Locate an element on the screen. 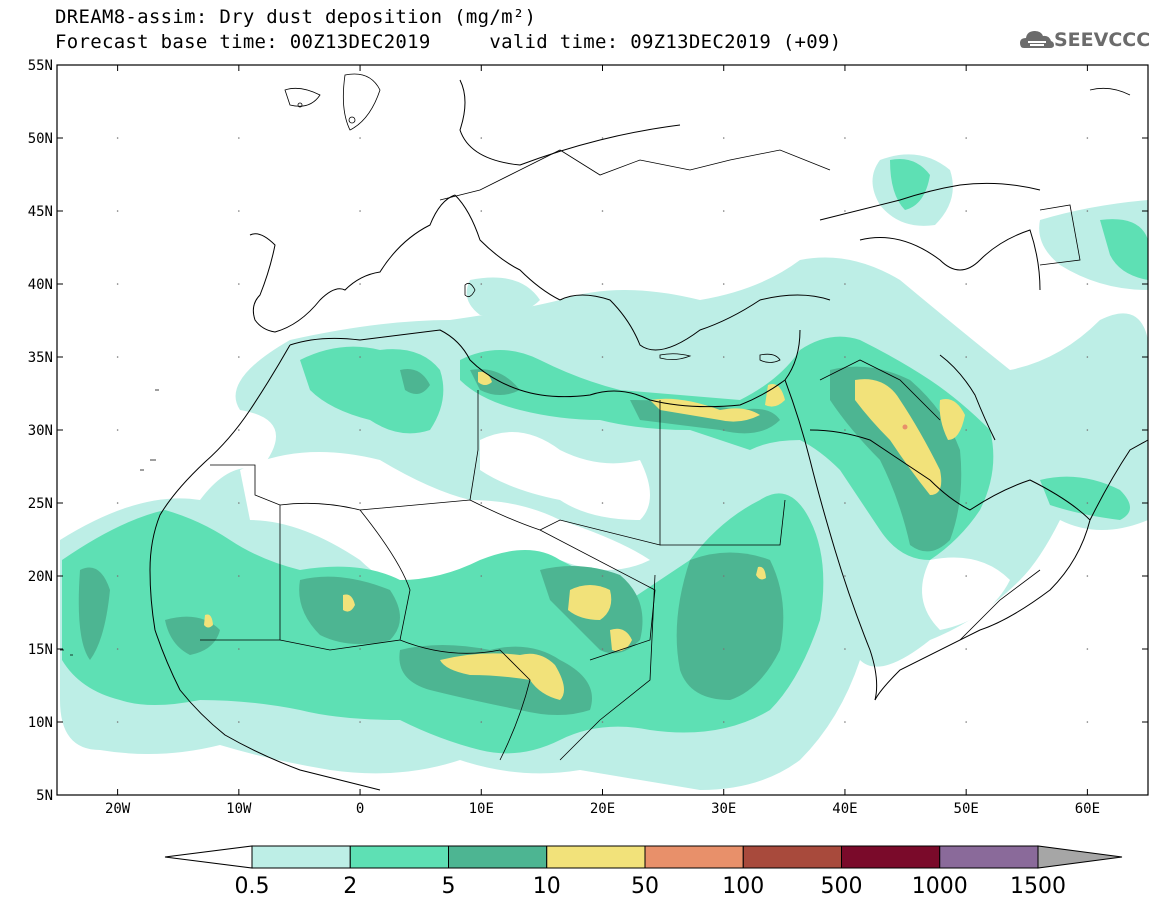 The image size is (1165, 907). lon-tick-label: 10W is located at coordinates (239, 809).